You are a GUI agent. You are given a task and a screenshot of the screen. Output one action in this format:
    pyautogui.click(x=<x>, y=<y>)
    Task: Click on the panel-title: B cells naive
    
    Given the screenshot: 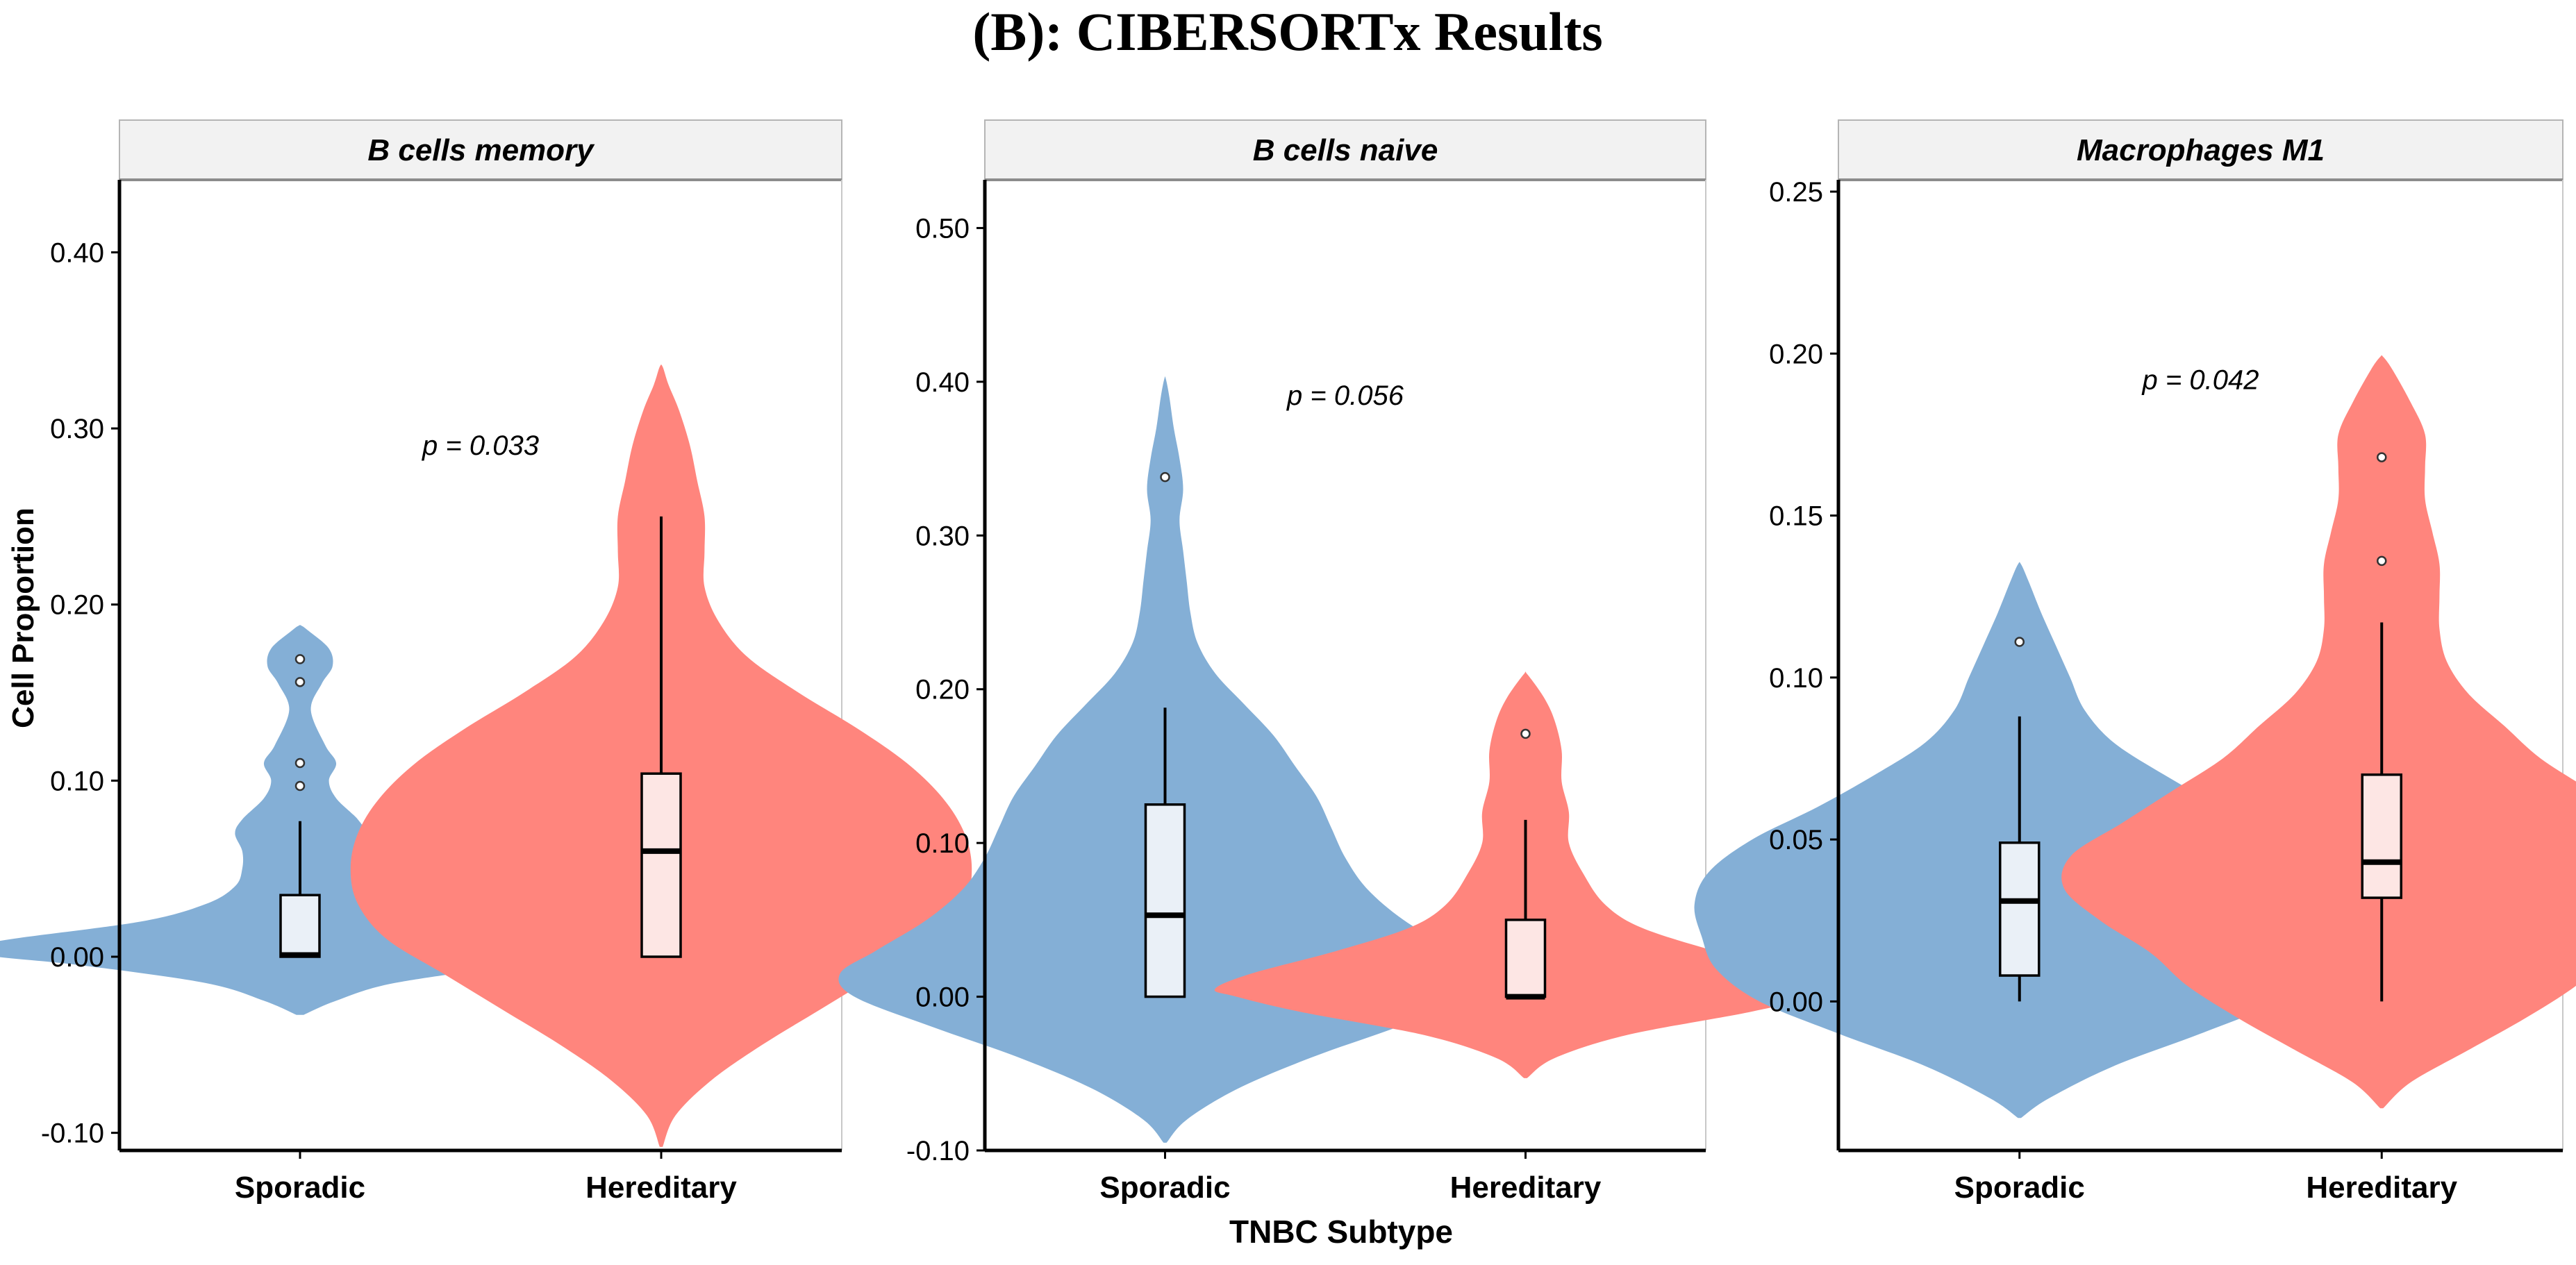 What is the action you would take?
    pyautogui.click(x=1345, y=150)
    